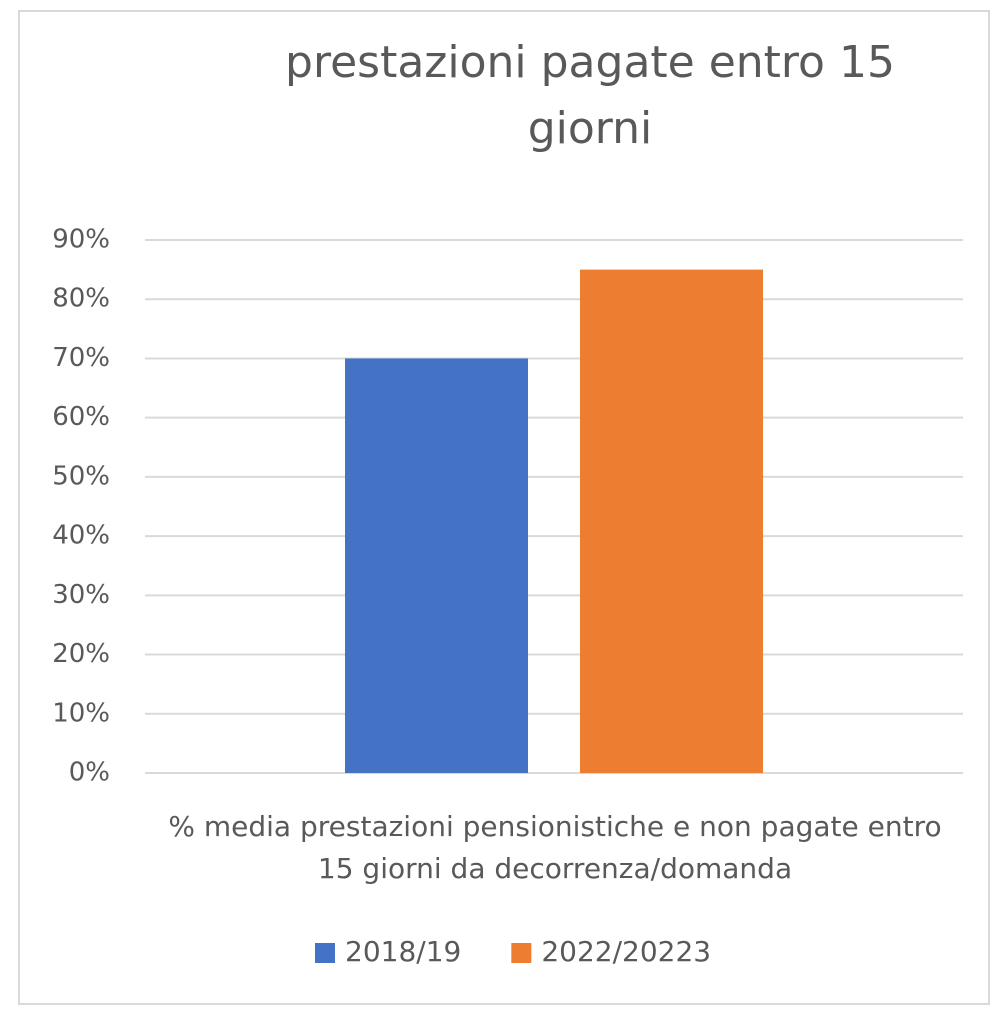 Image resolution: width=993 pixels, height=1009 pixels. Describe the element at coordinates (81, 417) in the screenshot. I see `y-tick-label: 60%` at that location.